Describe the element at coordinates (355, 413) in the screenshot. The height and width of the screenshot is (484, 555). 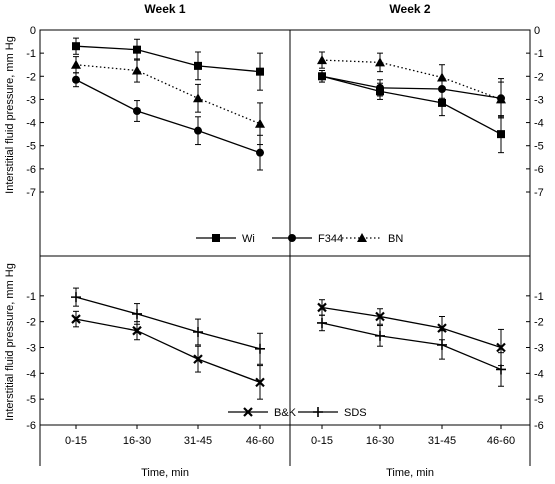
I see `legend-label: SDS` at that location.